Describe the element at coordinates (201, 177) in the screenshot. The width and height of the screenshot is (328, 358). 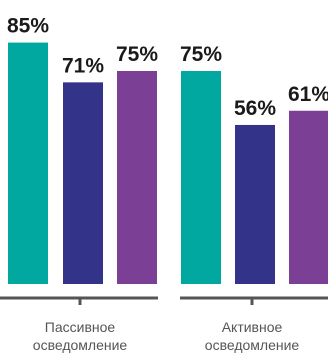
I see `bar-g2-s1` at that location.